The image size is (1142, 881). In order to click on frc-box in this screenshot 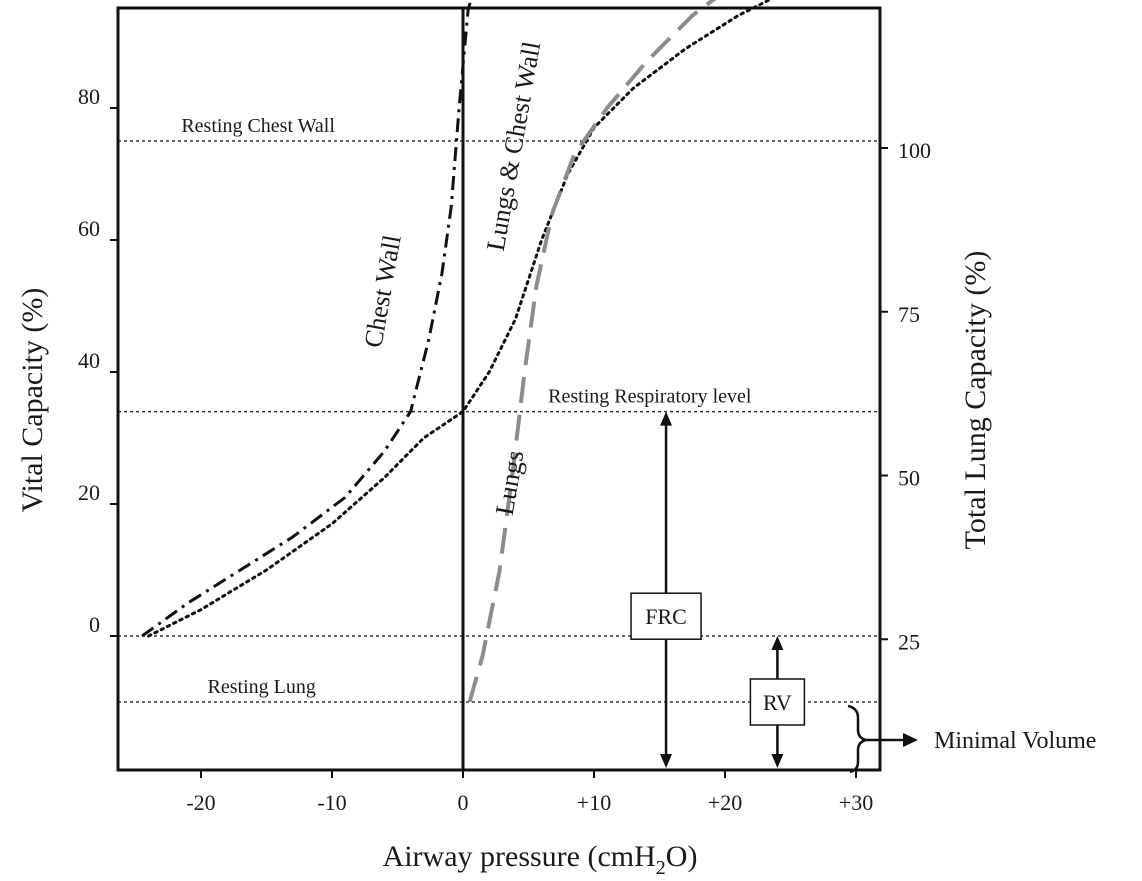, I will do `click(666, 616)`.